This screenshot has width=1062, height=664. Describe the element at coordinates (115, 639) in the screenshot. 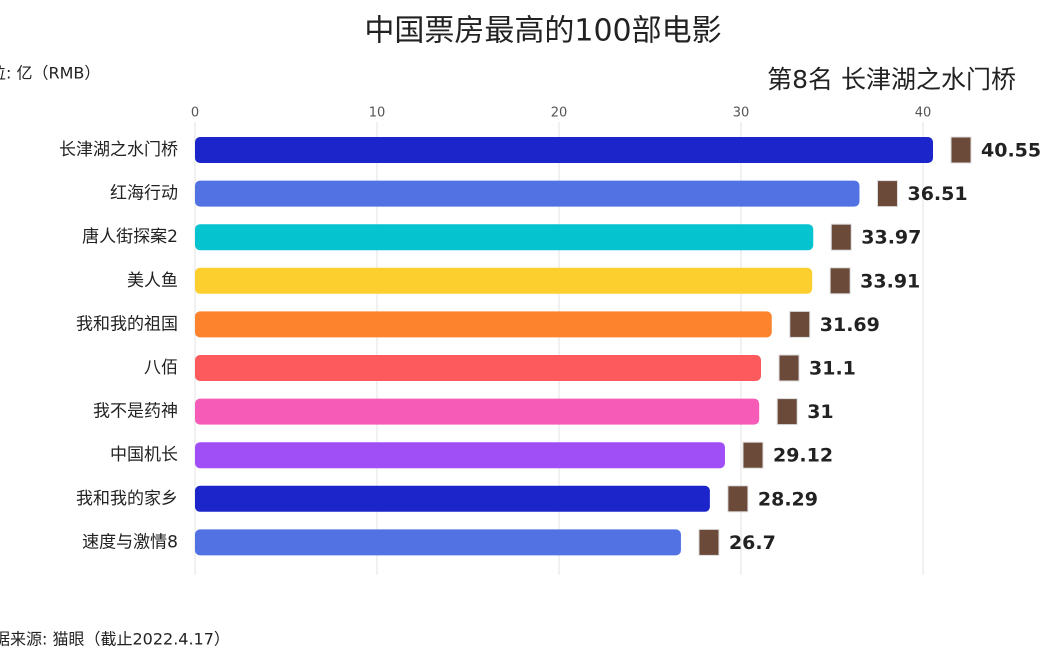

I see `source-note: 数据来源: 猫眼（截止2022.4.17）` at that location.